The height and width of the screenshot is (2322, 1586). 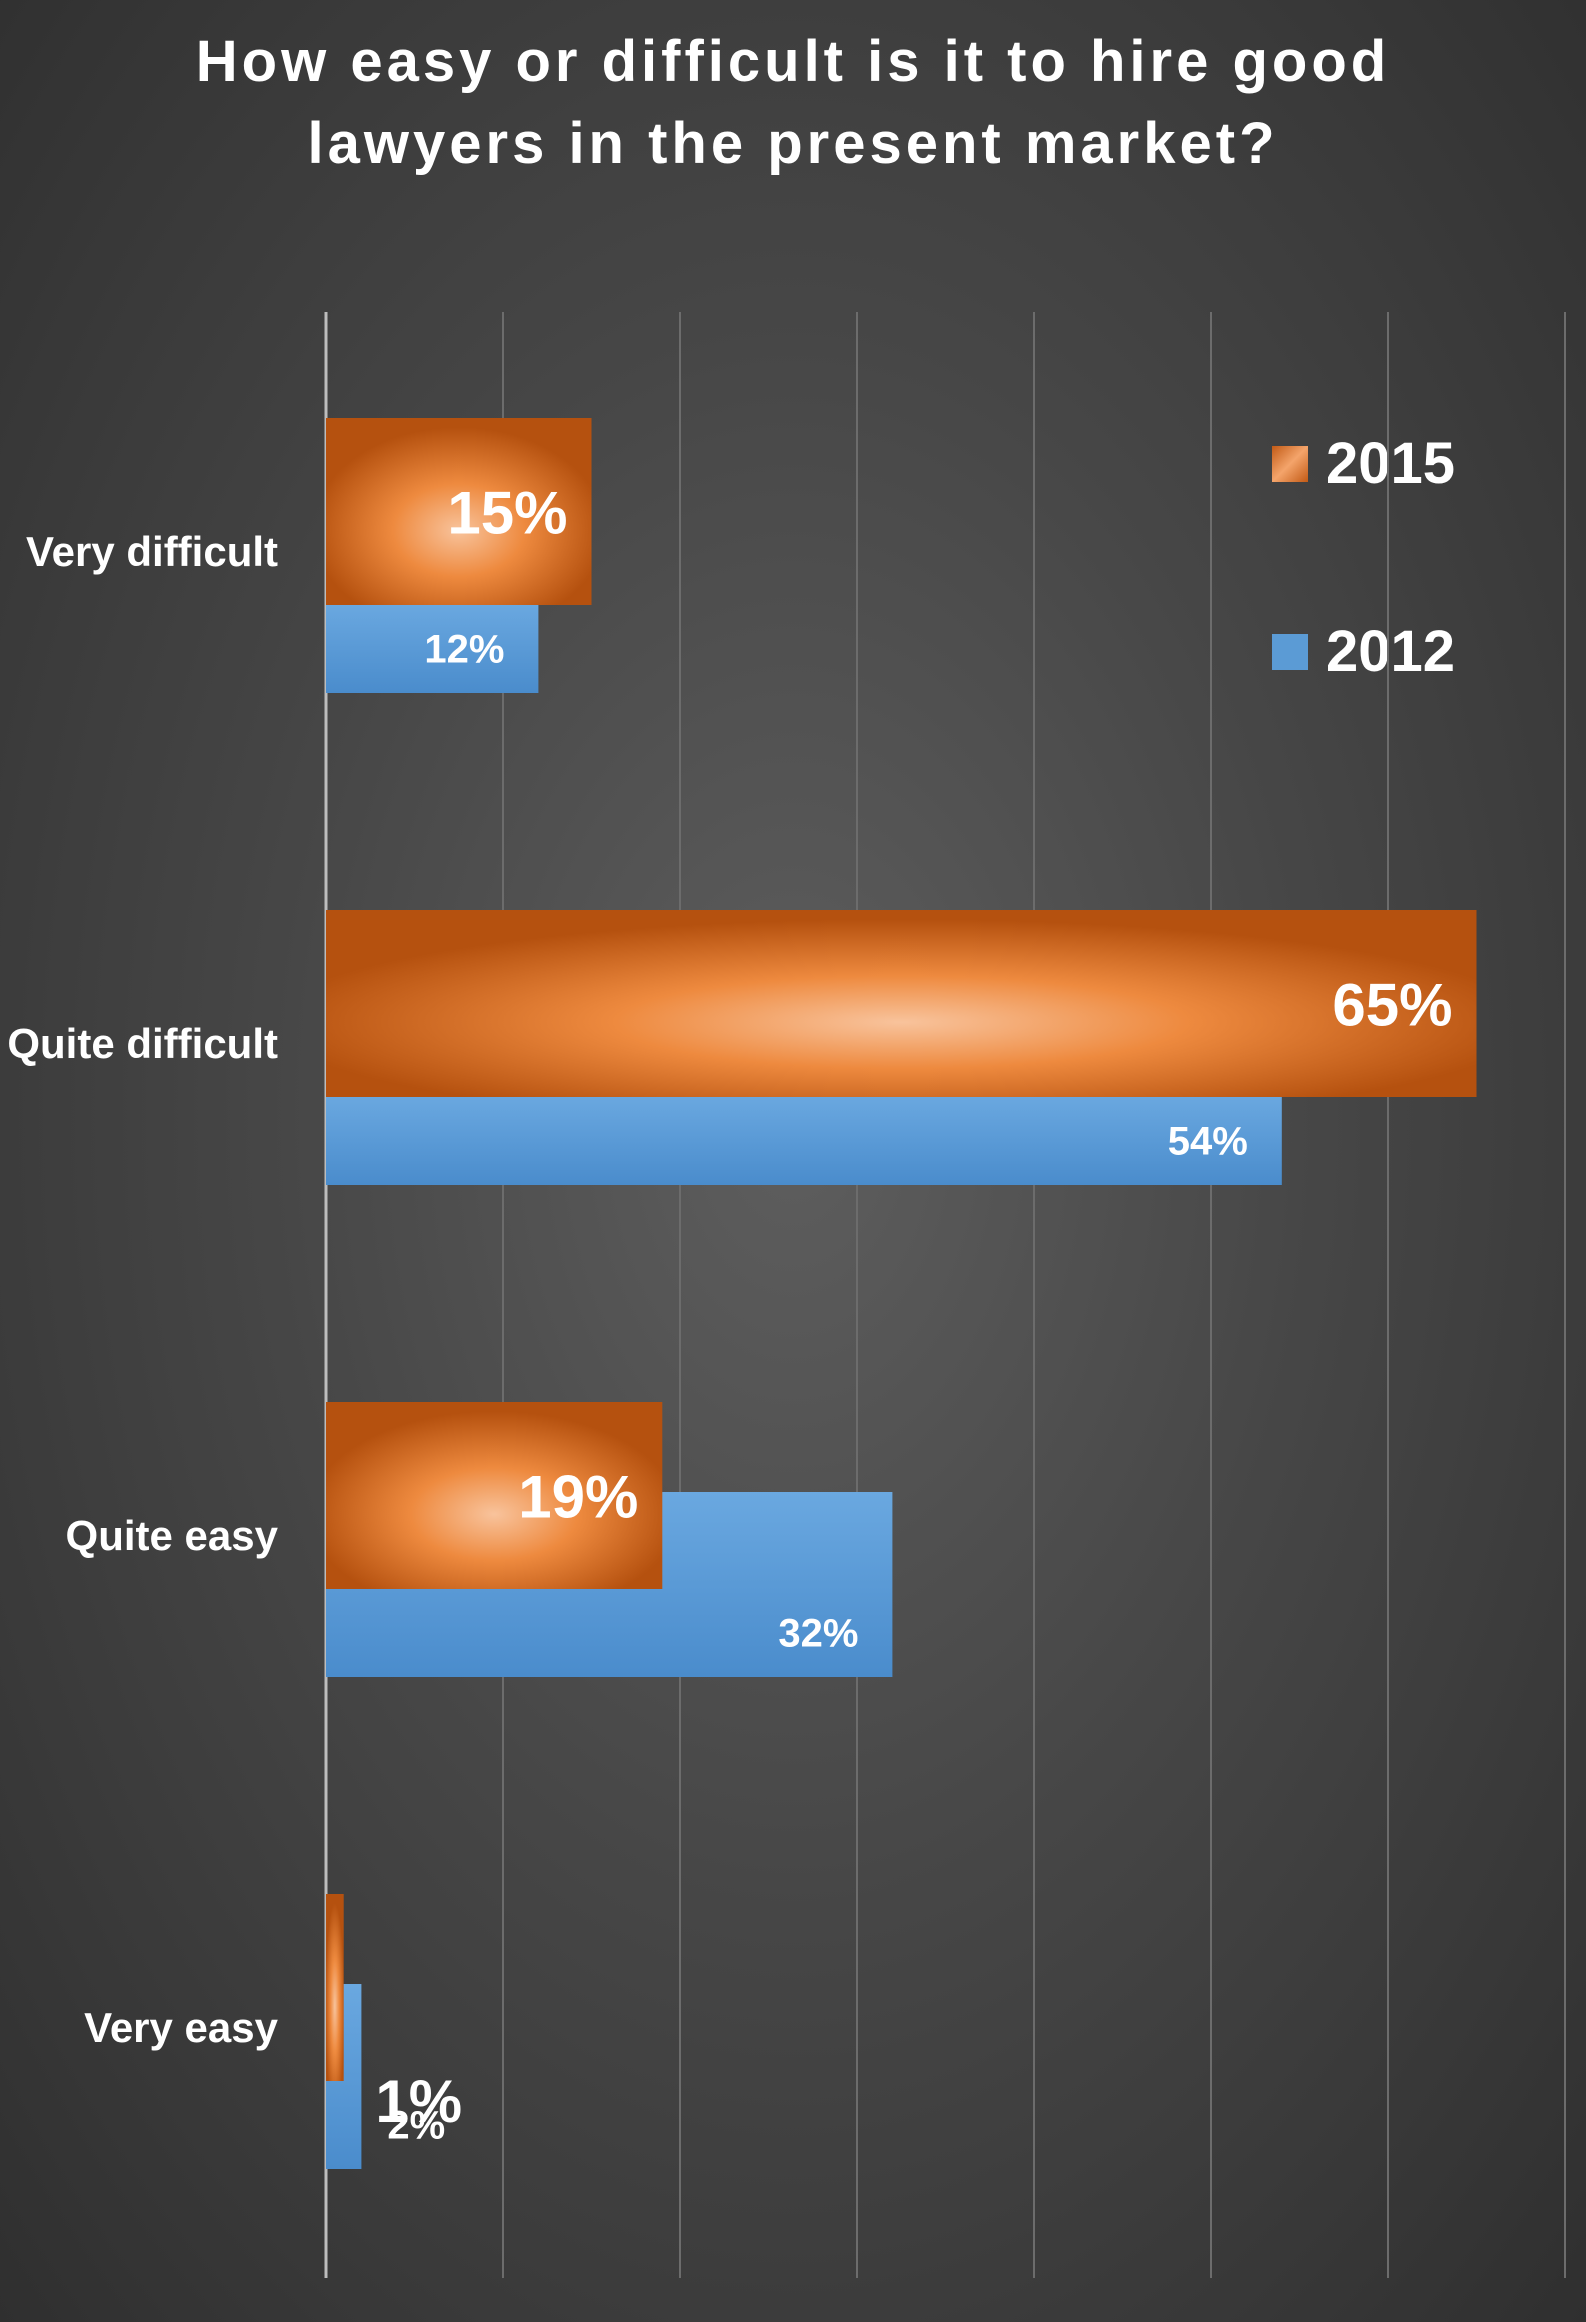 I want to click on data-label-2012-quite-difficult: 54%, so click(x=1208, y=1142).